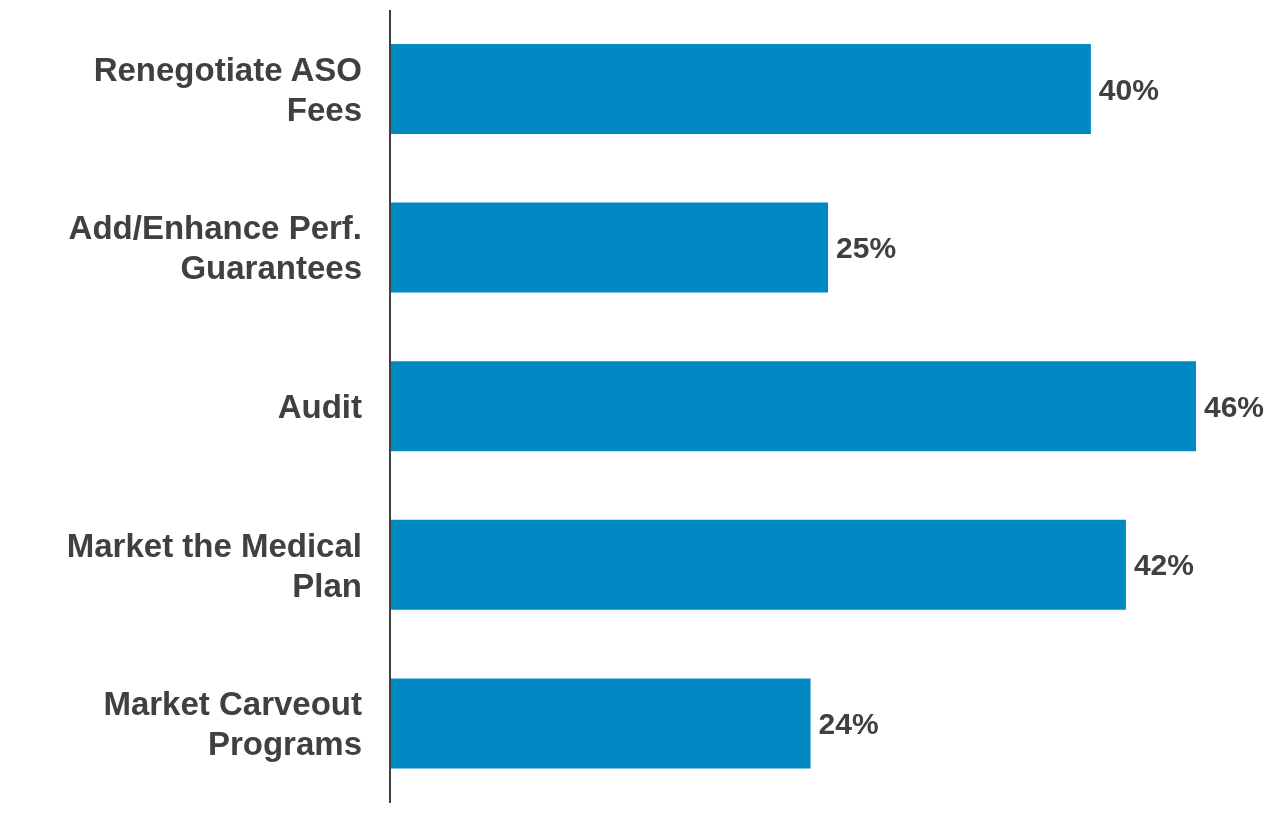  What do you see at coordinates (227, 89) in the screenshot?
I see `y-tick-label: Renegotiate ASO Fees` at bounding box center [227, 89].